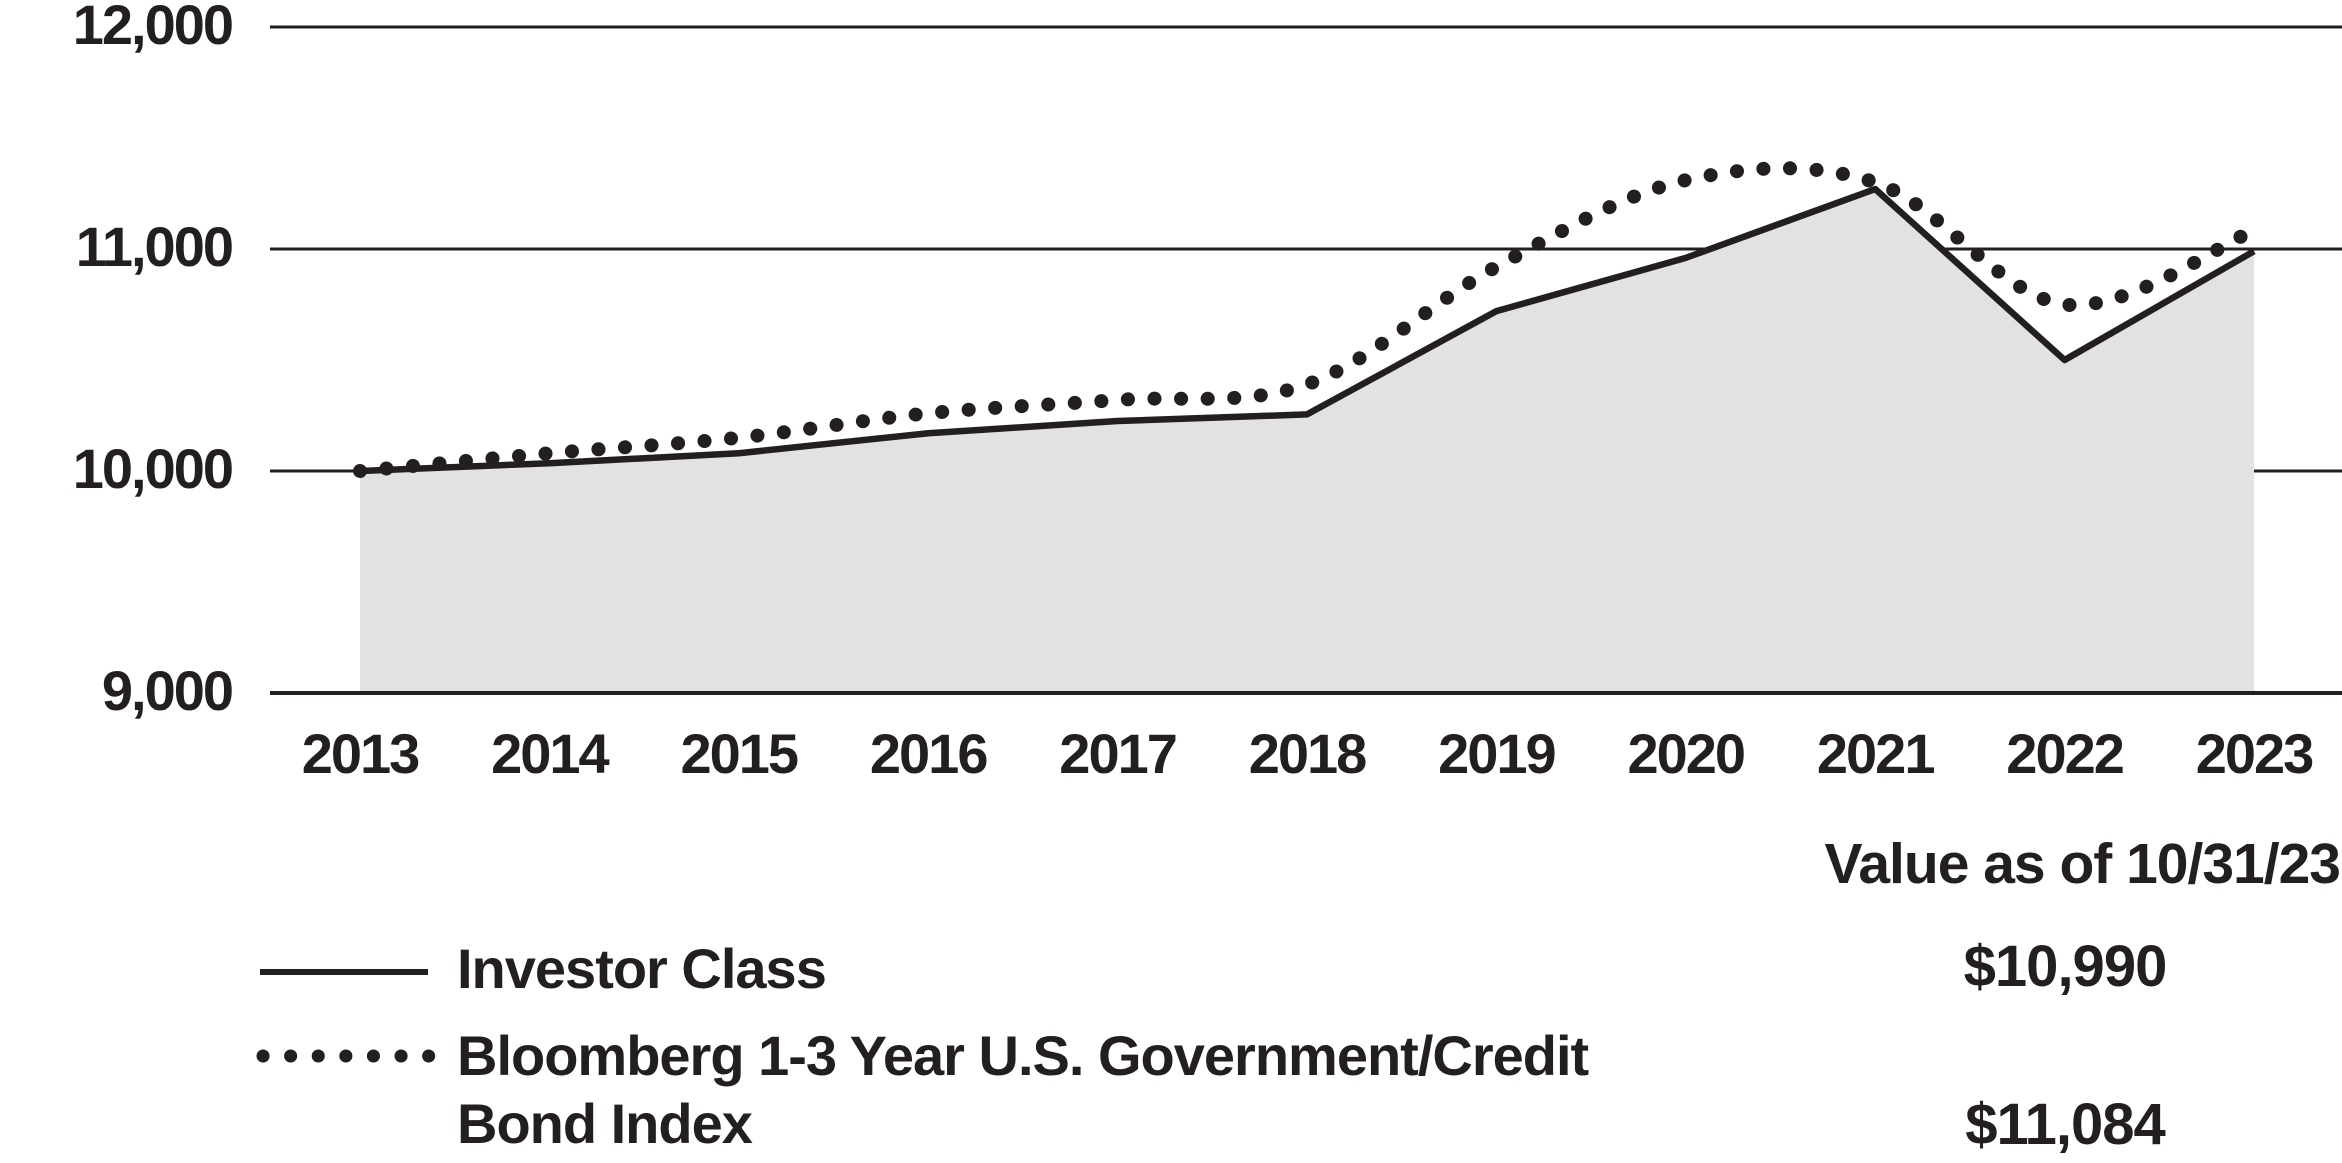 The image size is (2342, 1163). What do you see at coordinates (2082, 864) in the screenshot?
I see `value-as-of-header: Value as of 10/31/23` at bounding box center [2082, 864].